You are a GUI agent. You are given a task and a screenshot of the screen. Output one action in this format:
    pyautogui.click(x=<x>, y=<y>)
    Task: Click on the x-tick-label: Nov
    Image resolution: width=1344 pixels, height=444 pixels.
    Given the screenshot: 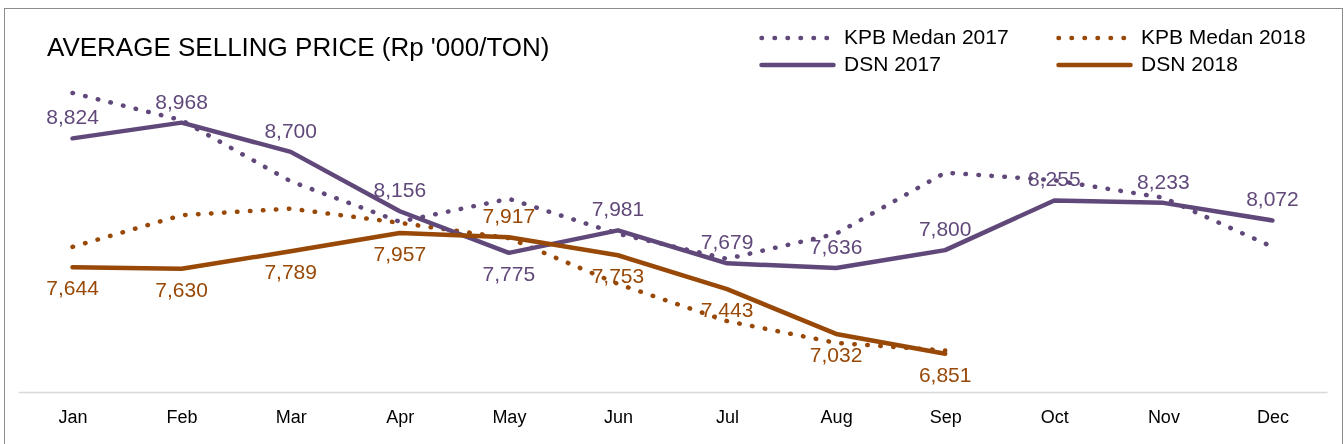 What is the action you would take?
    pyautogui.click(x=1163, y=416)
    